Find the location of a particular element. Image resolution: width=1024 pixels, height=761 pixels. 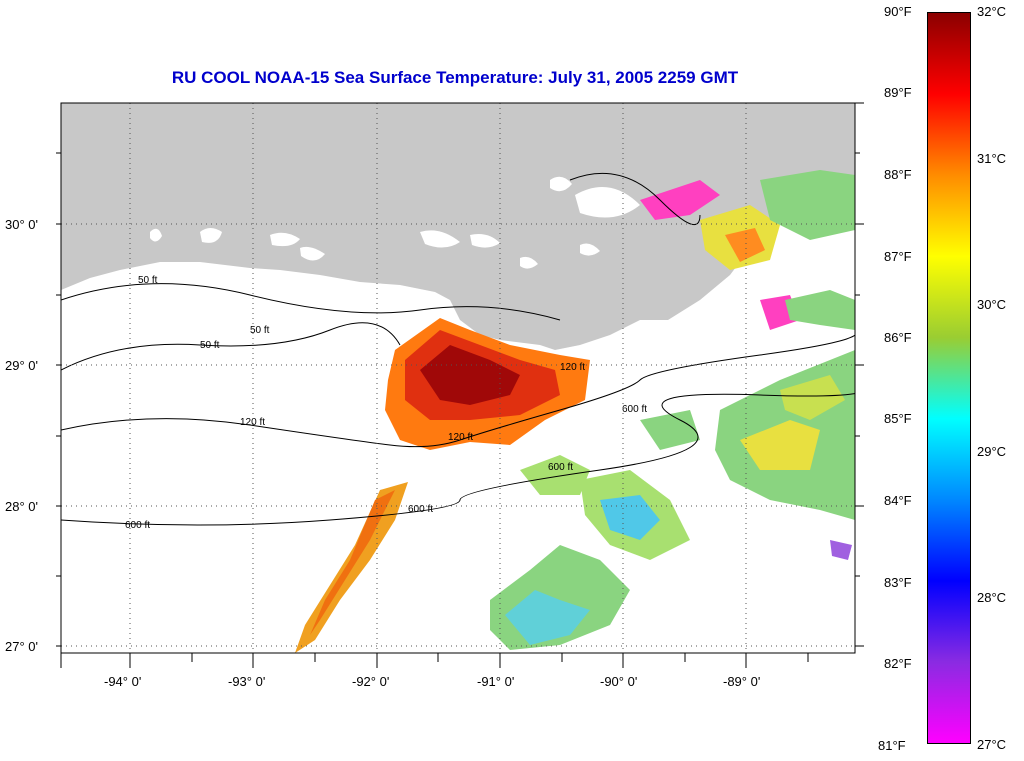

f-label: 82°F is located at coordinates (898, 663).